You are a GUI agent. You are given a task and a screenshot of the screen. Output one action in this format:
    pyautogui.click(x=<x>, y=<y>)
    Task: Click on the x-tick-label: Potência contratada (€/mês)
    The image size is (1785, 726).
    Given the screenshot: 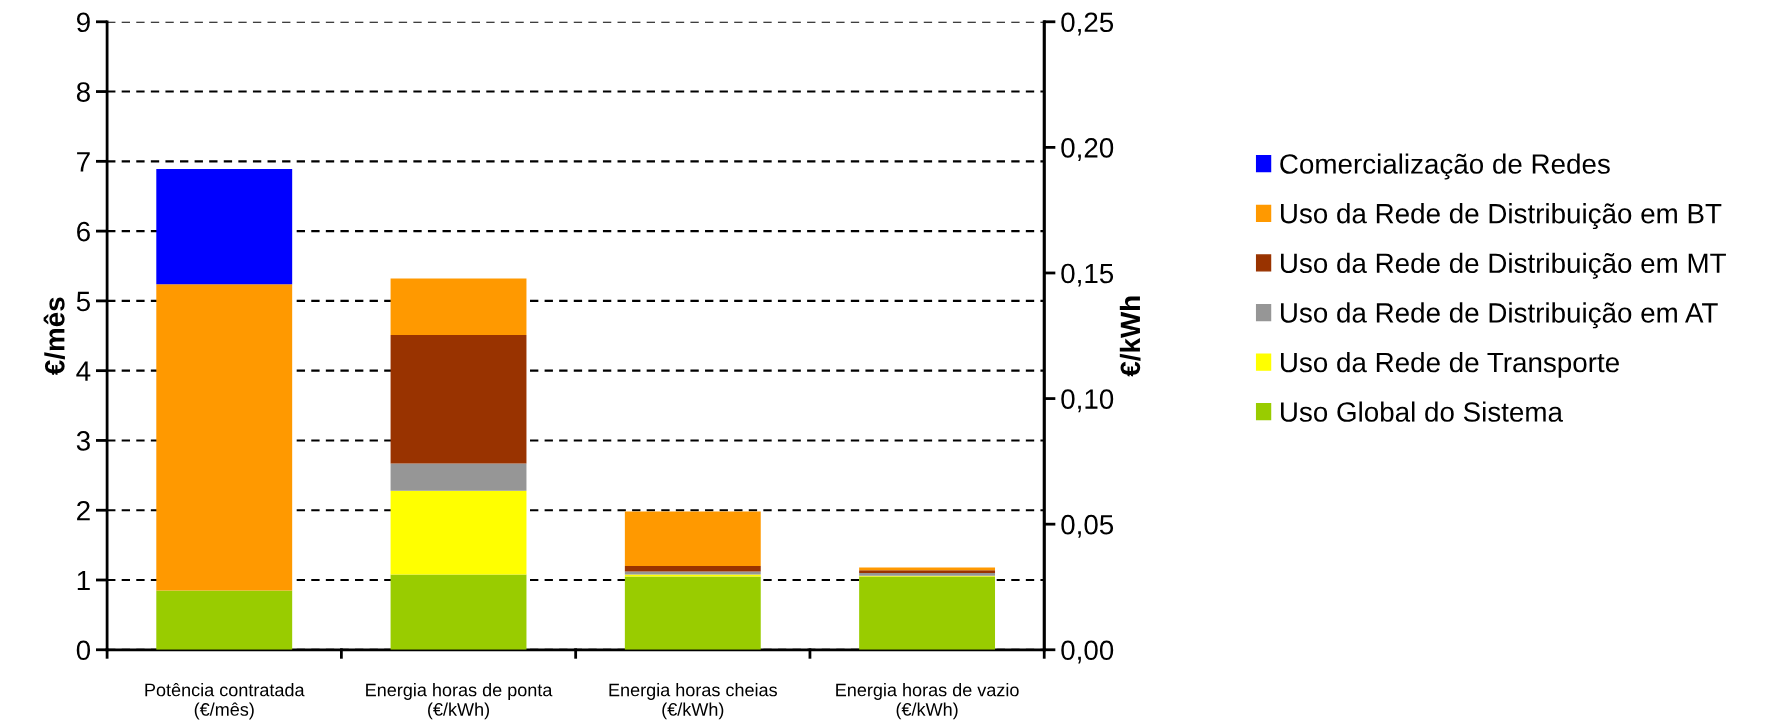 What is the action you would take?
    pyautogui.click(x=225, y=701)
    